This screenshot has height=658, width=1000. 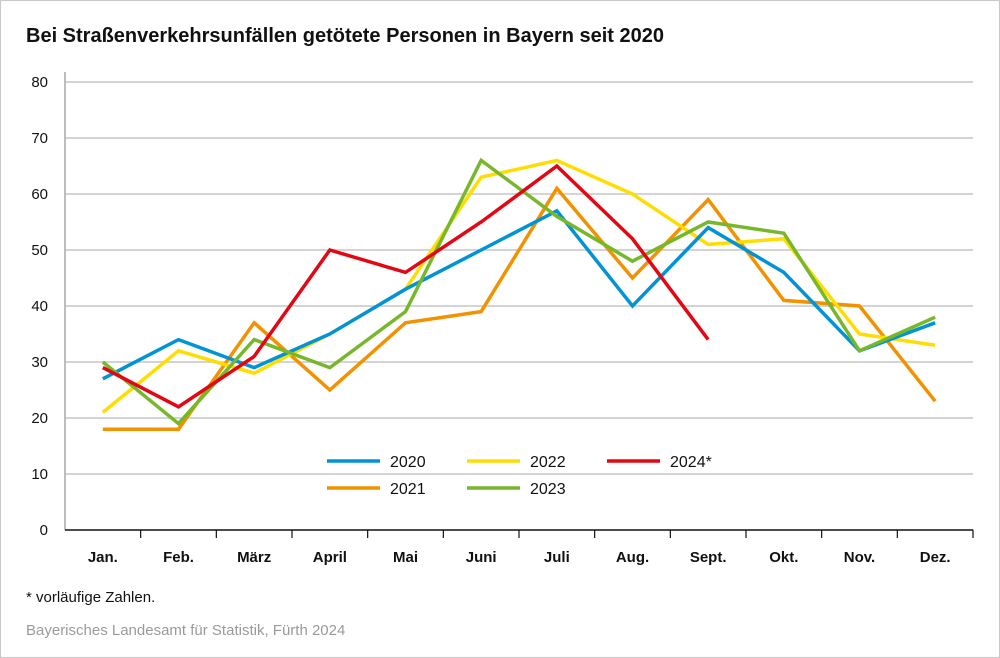 What do you see at coordinates (548, 462) in the screenshot?
I see `legend-label: 2022` at bounding box center [548, 462].